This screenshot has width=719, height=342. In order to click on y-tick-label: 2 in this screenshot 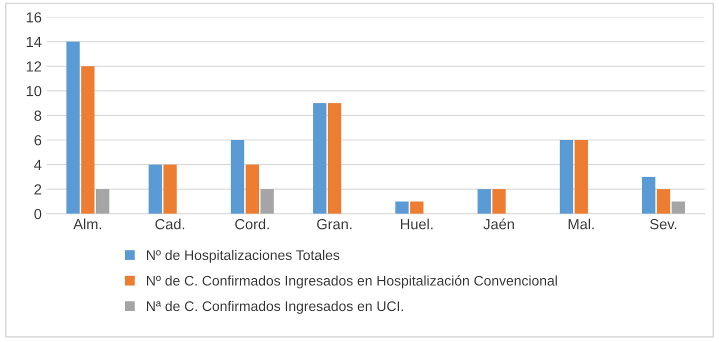, I will do `click(38, 189)`.